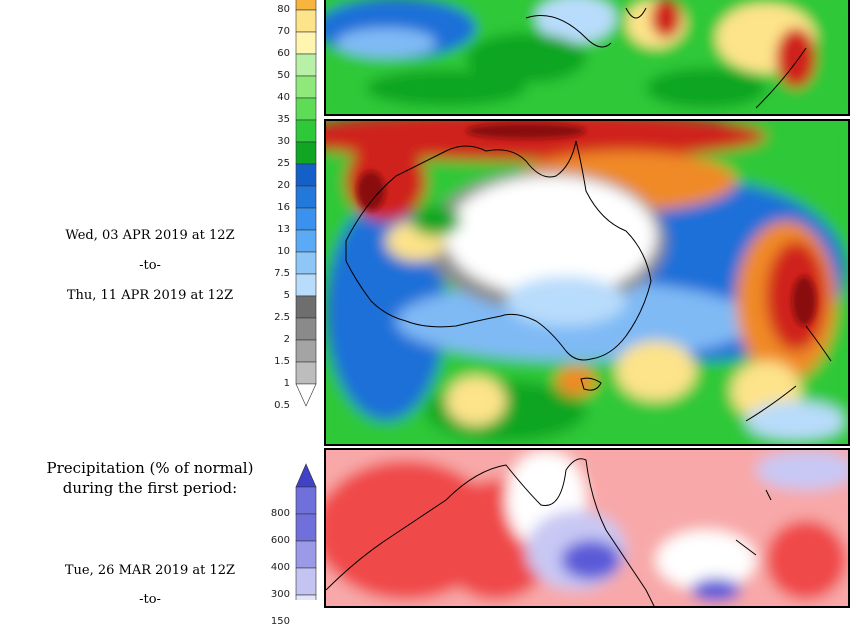 The width and height of the screenshot is (850, 627). Describe the element at coordinates (283, 185) in the screenshot. I see `precip-tick-label: 20` at that location.